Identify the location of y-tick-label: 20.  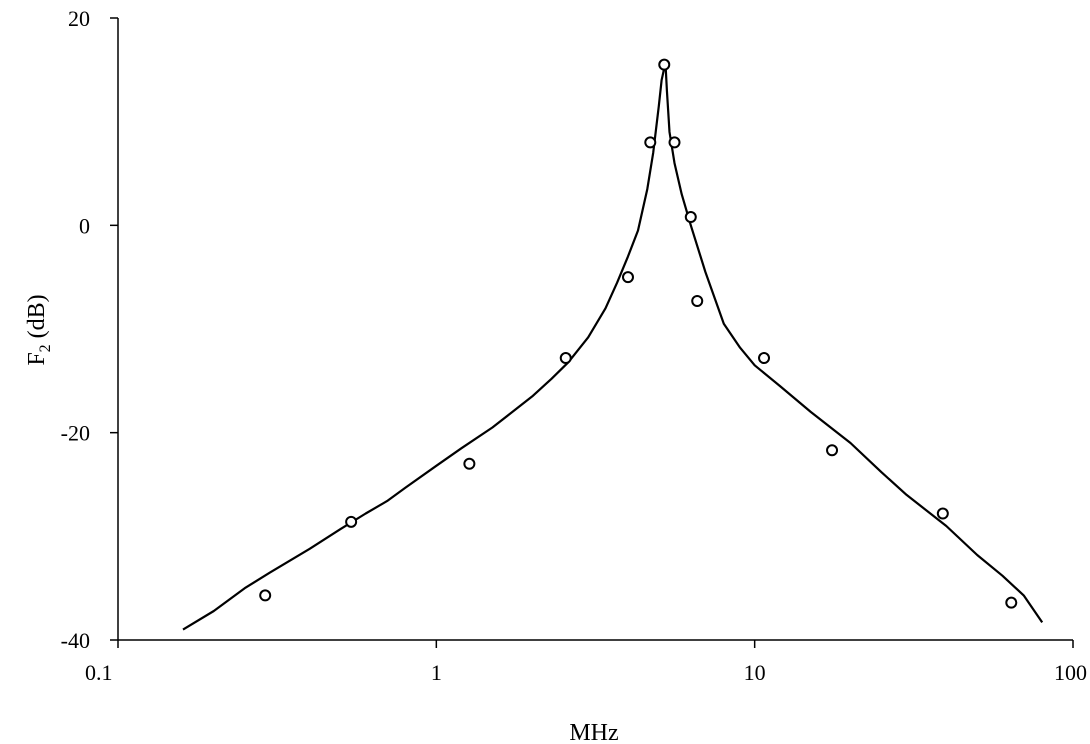
(79, 18).